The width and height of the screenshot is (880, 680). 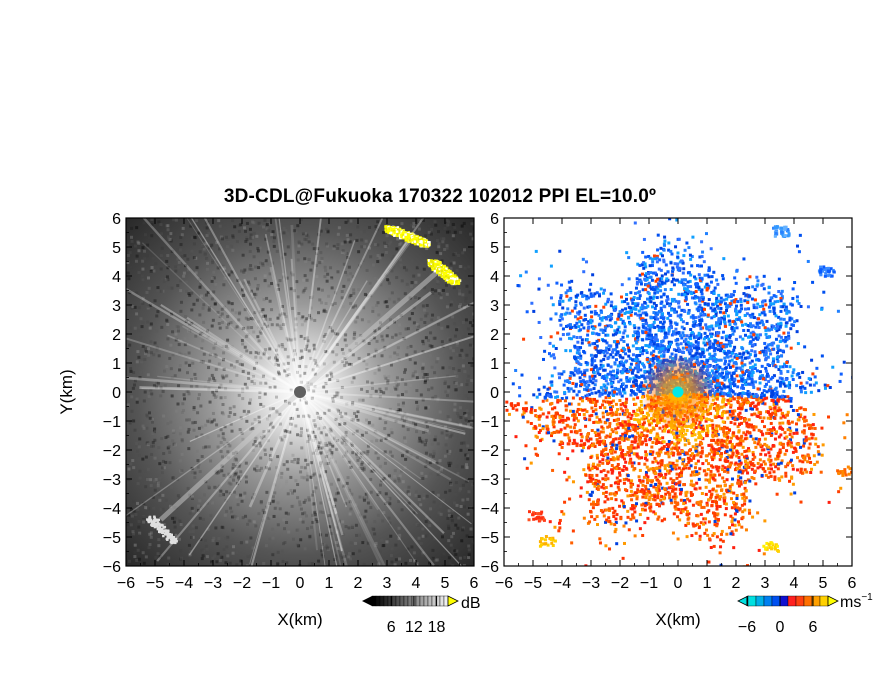 I want to click on colorbar-reflectivity: 6 12 18 dB, so click(x=421, y=615).